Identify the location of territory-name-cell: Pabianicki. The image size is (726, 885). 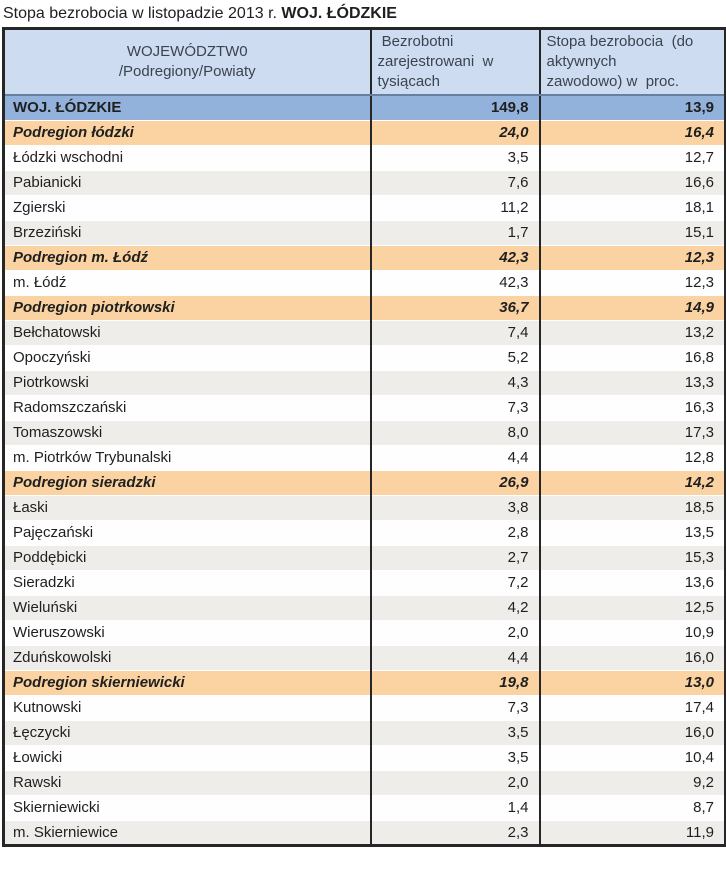
(187, 182).